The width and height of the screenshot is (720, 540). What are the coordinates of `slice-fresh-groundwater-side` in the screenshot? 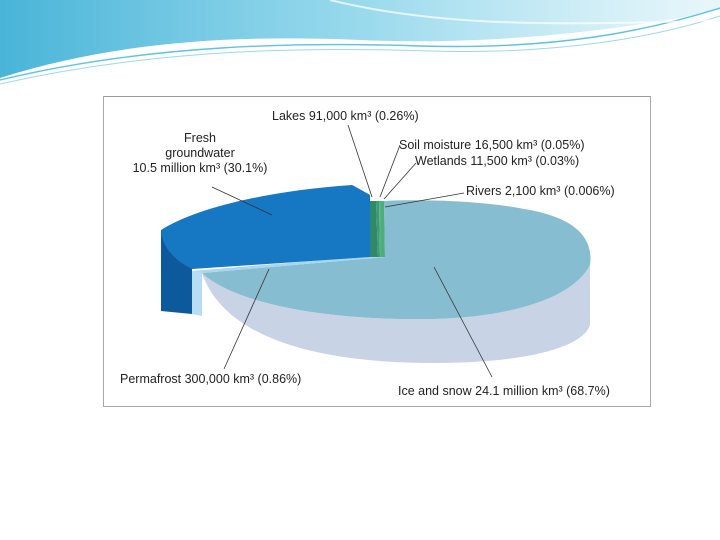 It's located at (176, 272).